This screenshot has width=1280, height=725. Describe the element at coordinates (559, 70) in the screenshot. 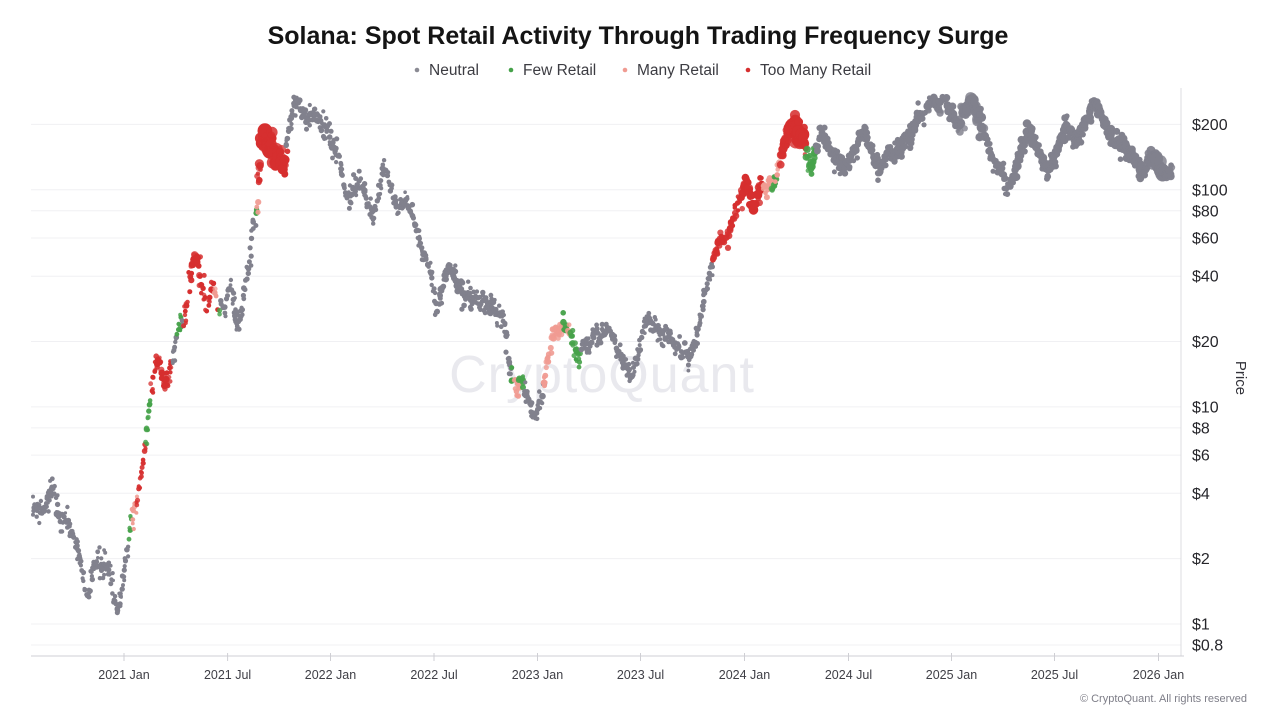

I see `svg-text: Few Retail` at that location.